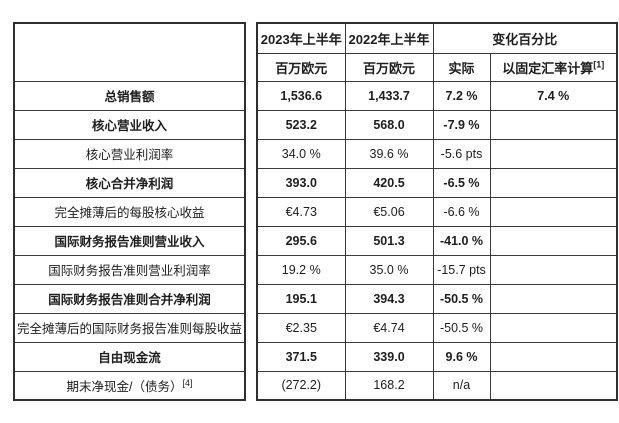  Describe the element at coordinates (548, 68) in the screenshot. I see `constant-exchange-rate-label: 以固定汇率计算` at that location.